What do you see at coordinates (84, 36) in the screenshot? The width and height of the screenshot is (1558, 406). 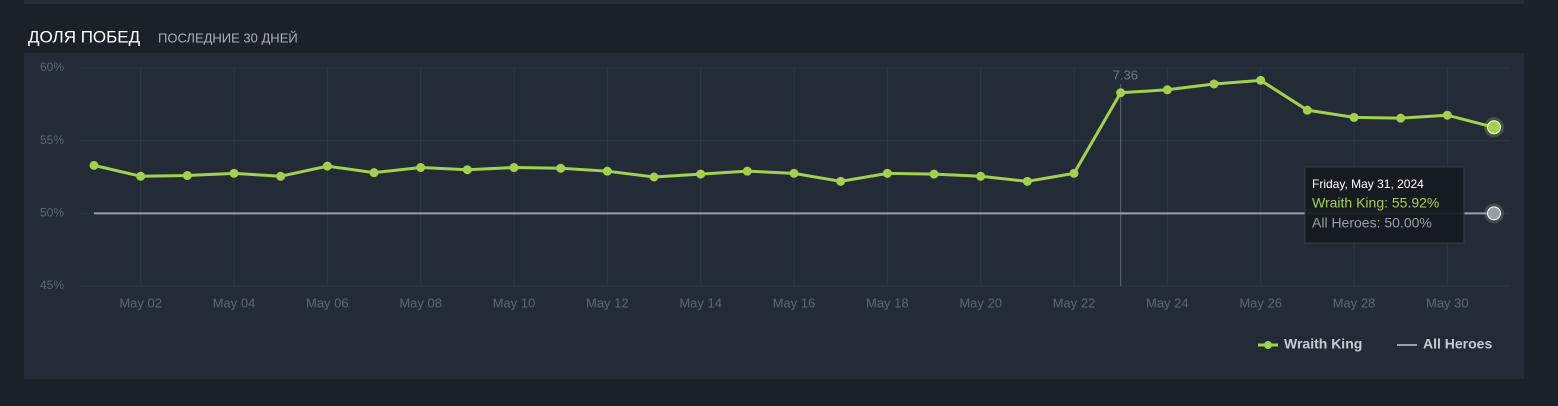 I see `title: ДОЛЯ ПОБЕД` at bounding box center [84, 36].